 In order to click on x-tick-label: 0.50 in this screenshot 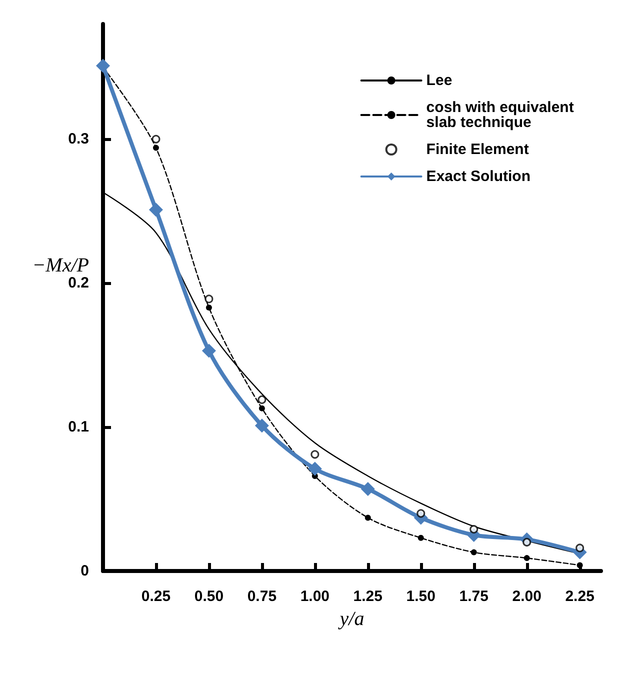, I will do `click(209, 596)`.